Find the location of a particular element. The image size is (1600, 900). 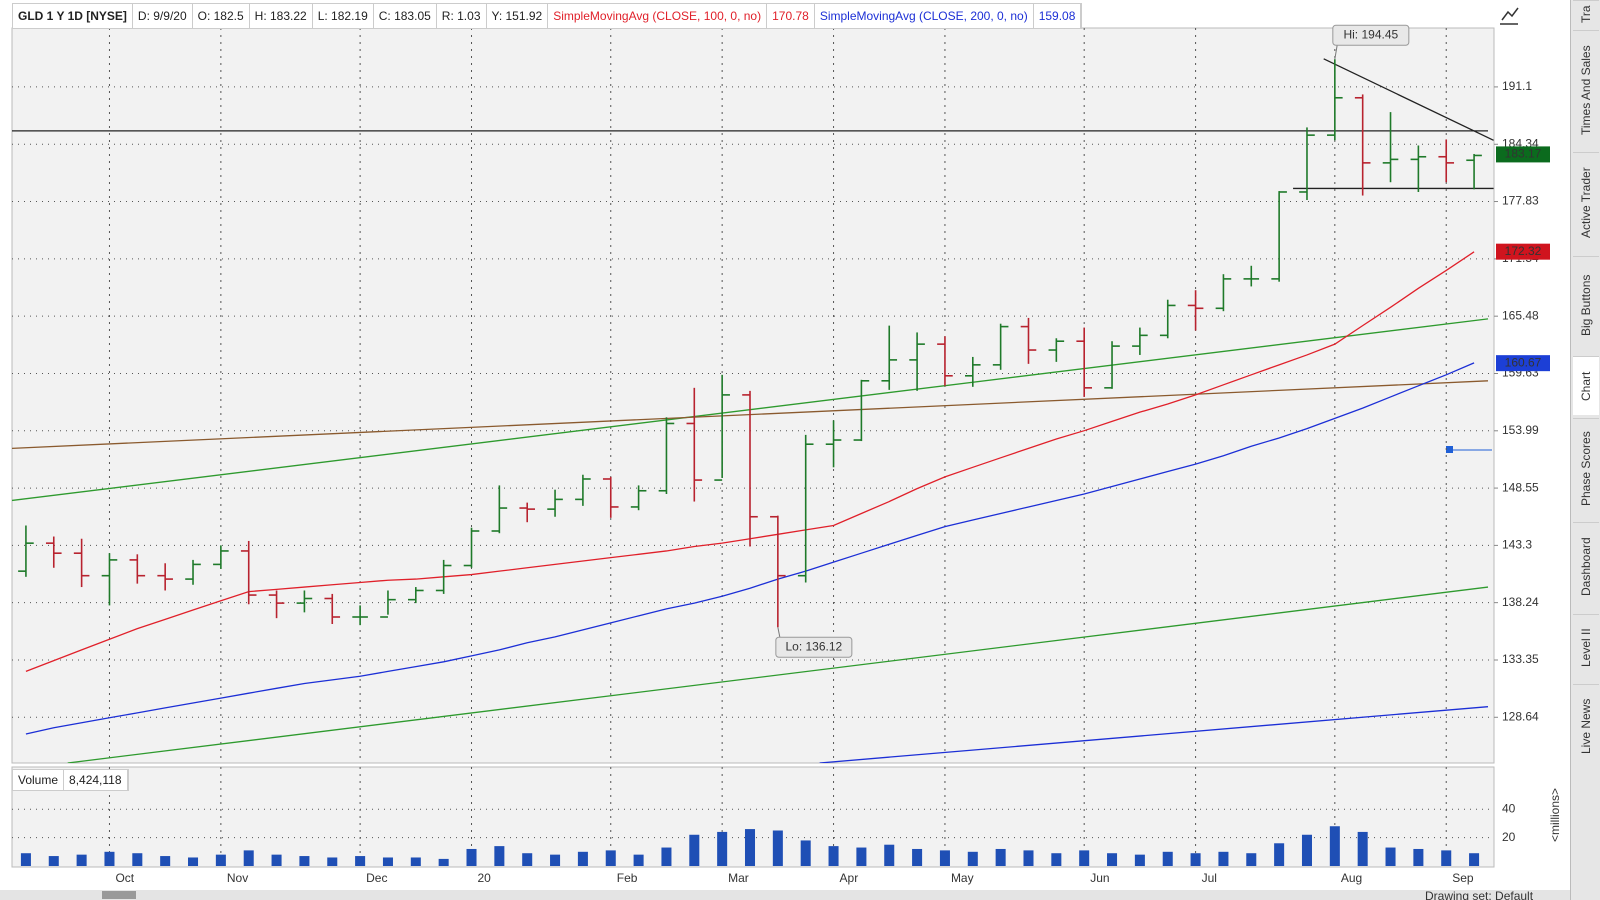

header-field: Y: 151.92 is located at coordinates (518, 16).